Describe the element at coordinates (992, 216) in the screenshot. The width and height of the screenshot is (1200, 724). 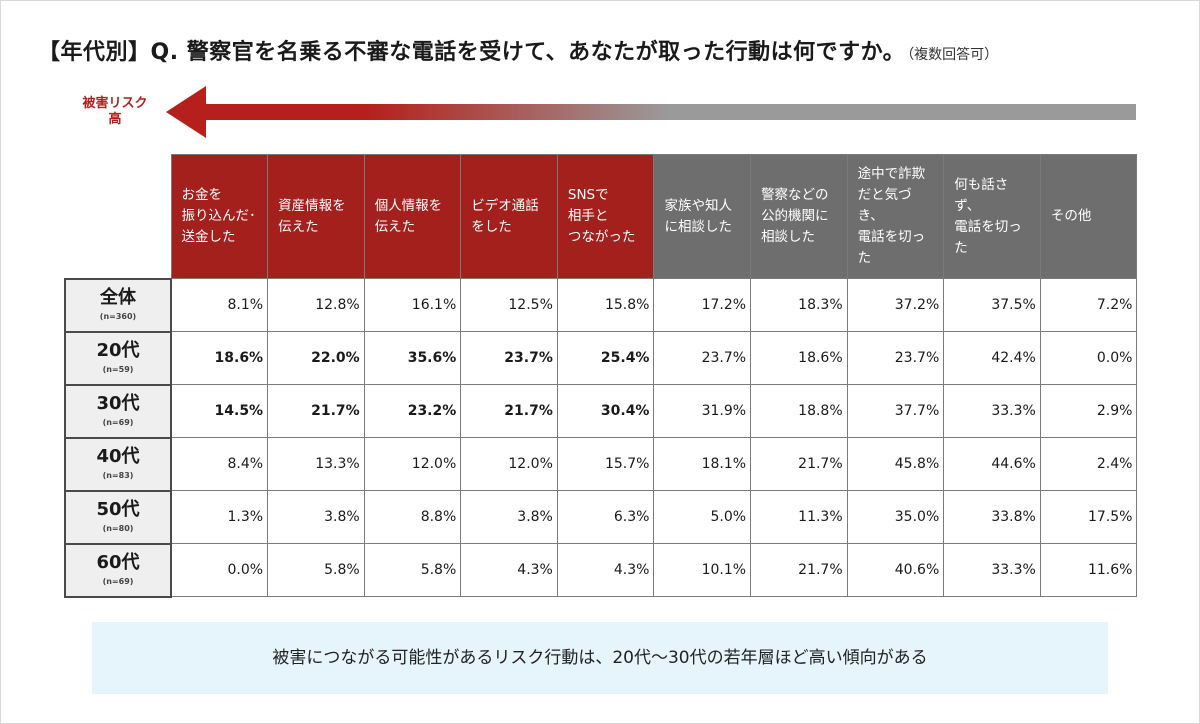
I see `column-header: 何も話さず、 電話を切っ た` at that location.